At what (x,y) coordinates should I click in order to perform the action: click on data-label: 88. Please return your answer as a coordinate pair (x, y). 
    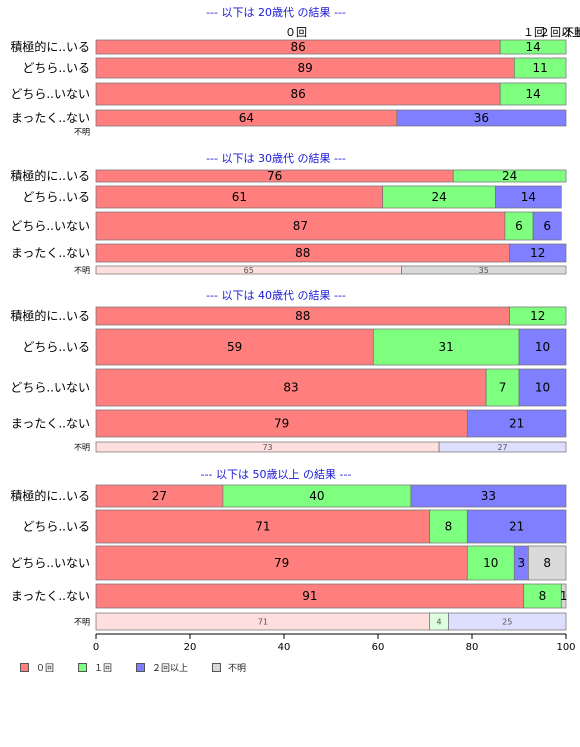
    Looking at the image, I should click on (302, 316).